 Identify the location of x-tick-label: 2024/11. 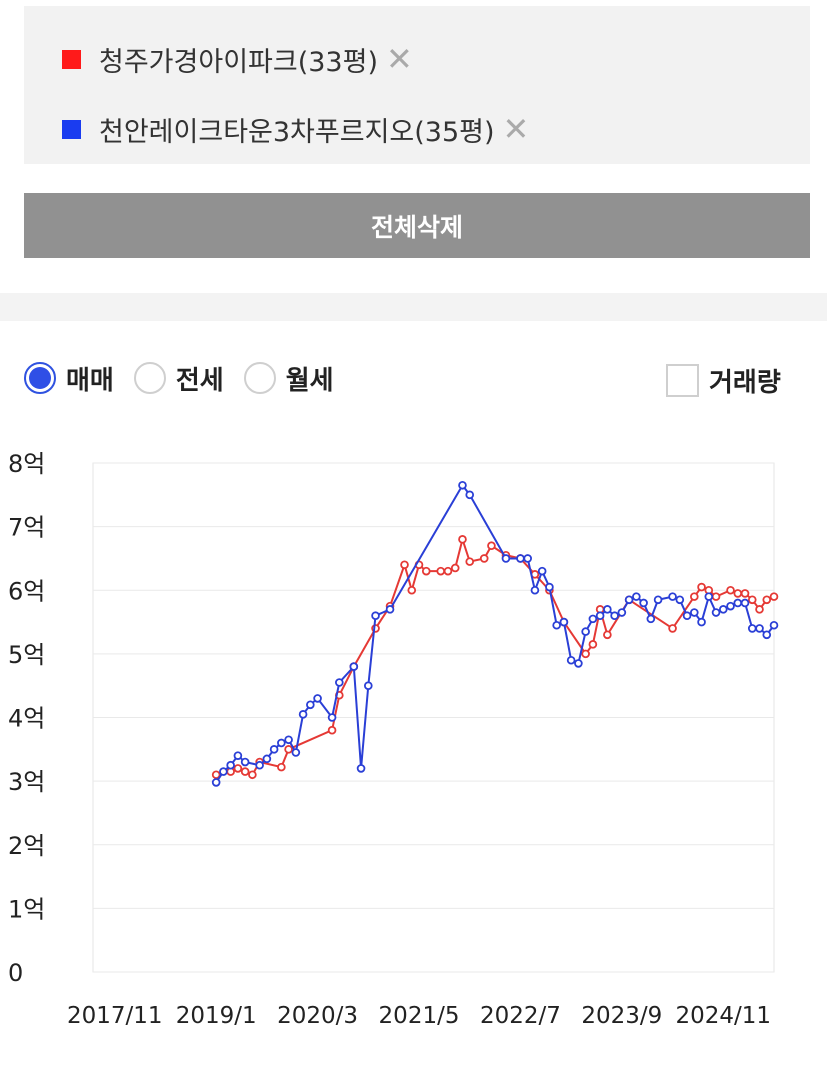
(724, 1016).